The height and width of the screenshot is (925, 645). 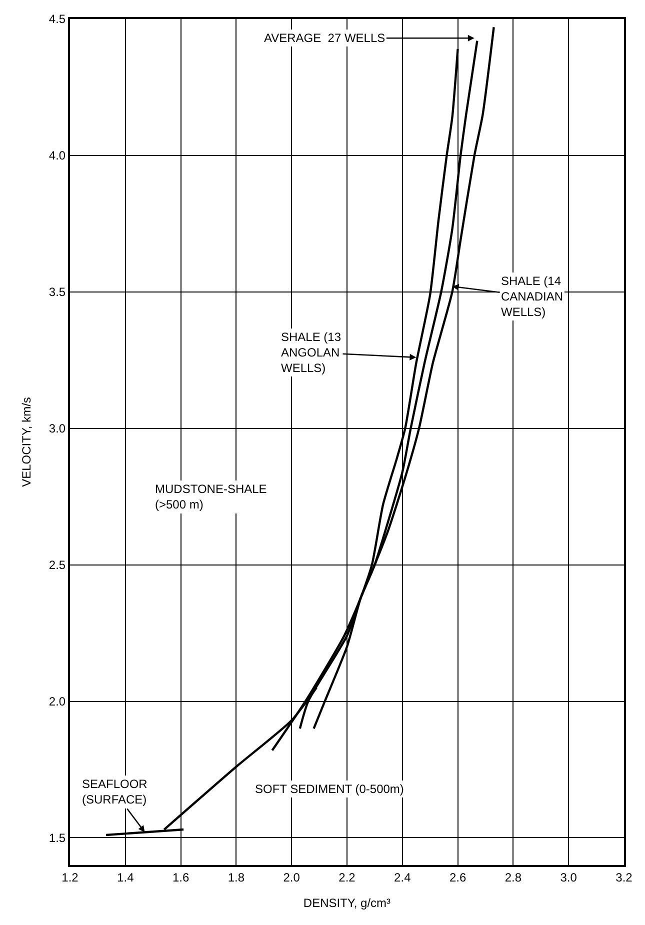 What do you see at coordinates (57, 429) in the screenshot?
I see `y-tick-label: 3.0` at bounding box center [57, 429].